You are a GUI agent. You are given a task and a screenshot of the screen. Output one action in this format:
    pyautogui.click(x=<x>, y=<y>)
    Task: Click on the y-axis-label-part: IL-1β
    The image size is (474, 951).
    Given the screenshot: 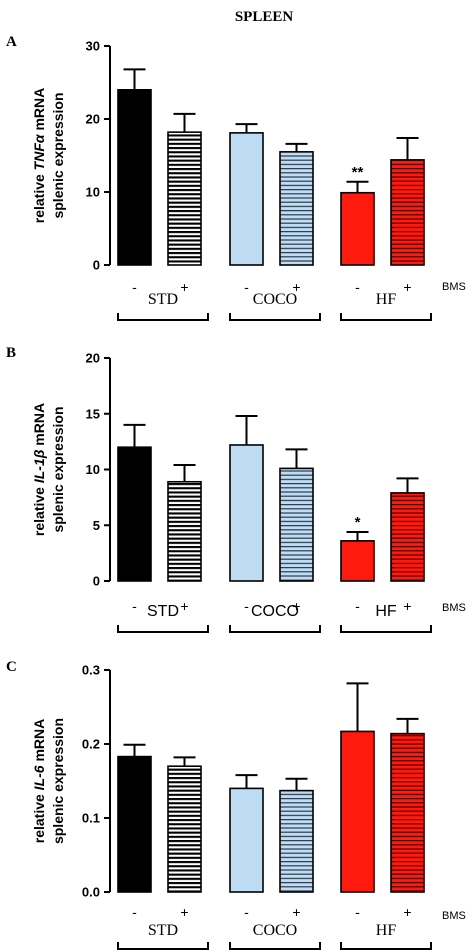 What is the action you would take?
    pyautogui.click(x=39, y=466)
    